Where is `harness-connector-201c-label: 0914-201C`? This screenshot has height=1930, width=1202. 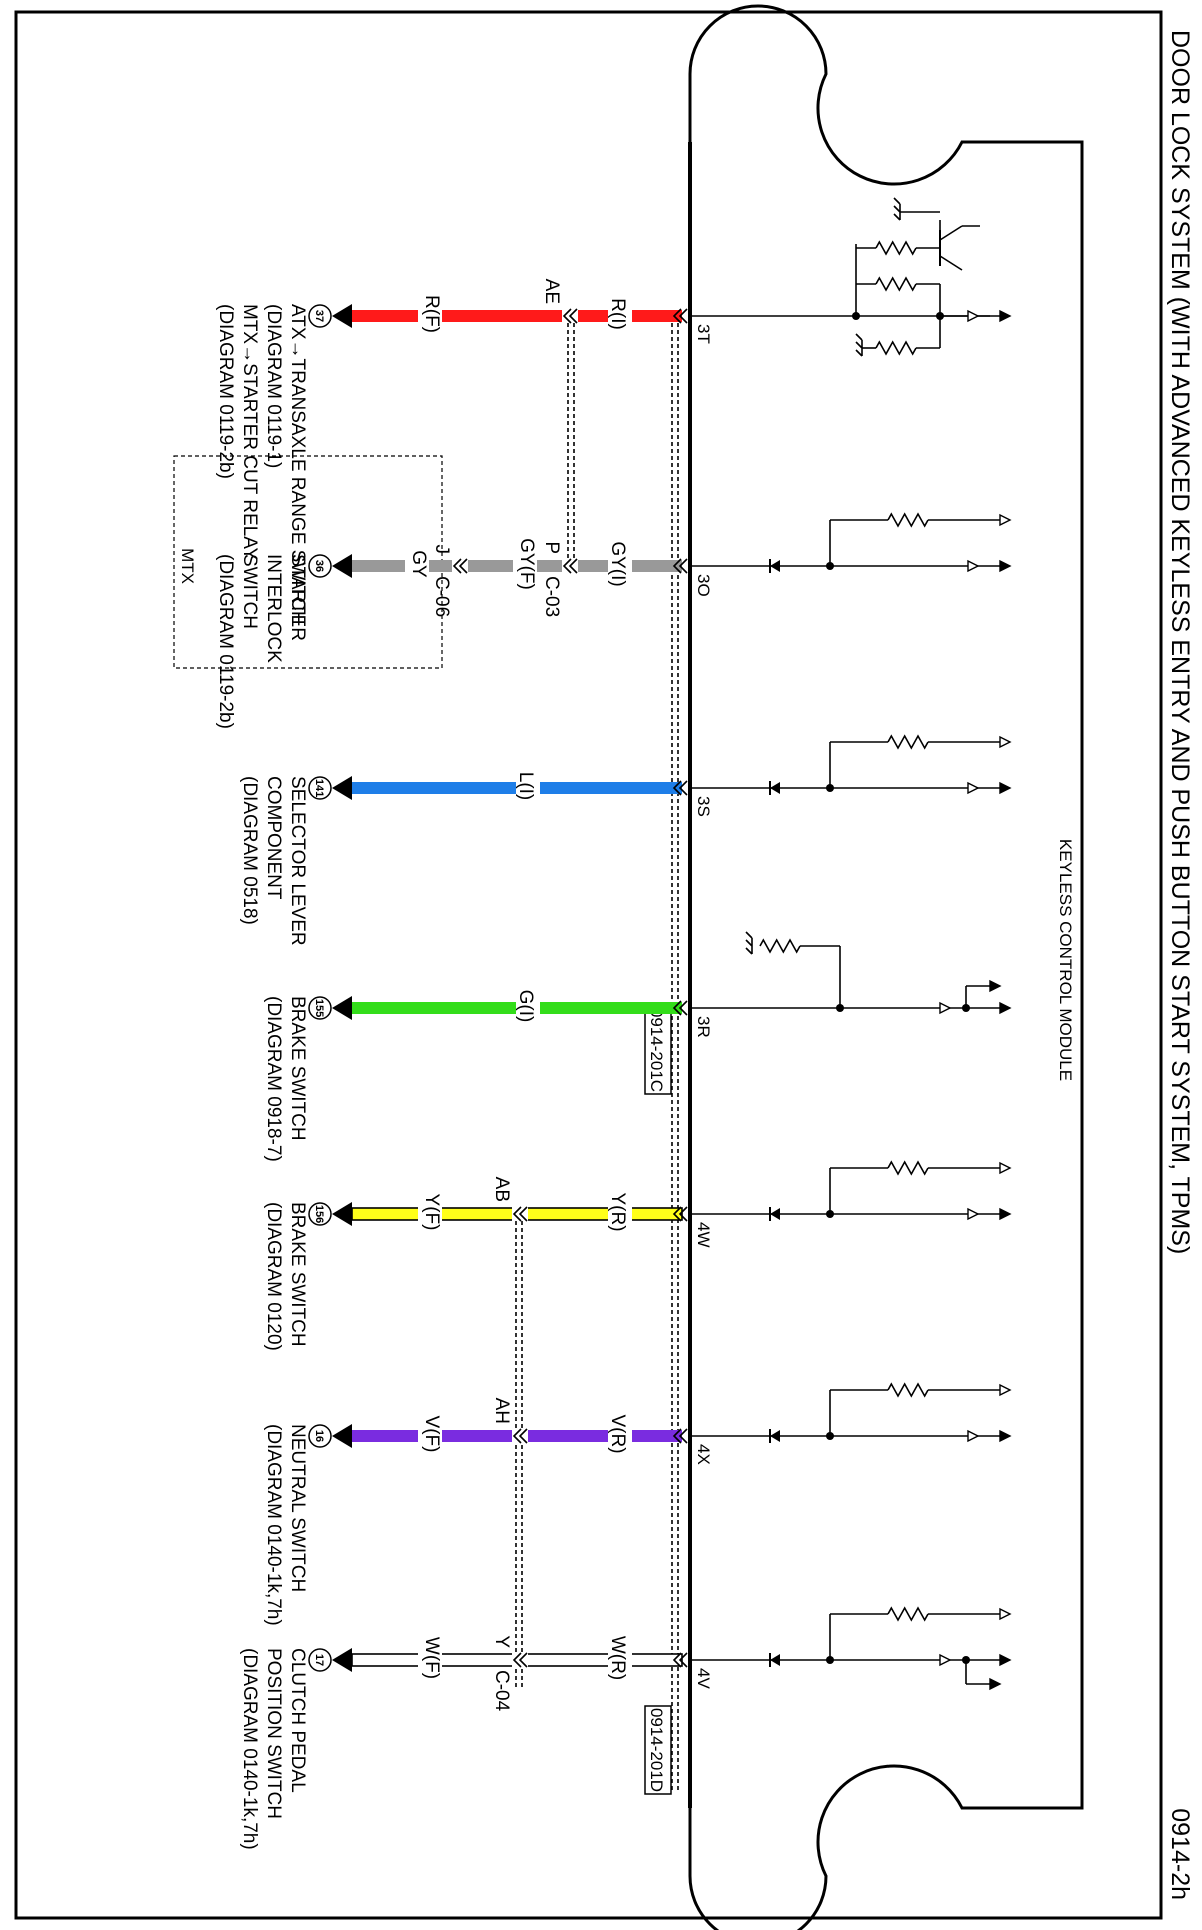
harness-connector-201c-label: 0914-201C is located at coordinates (656, 1050).